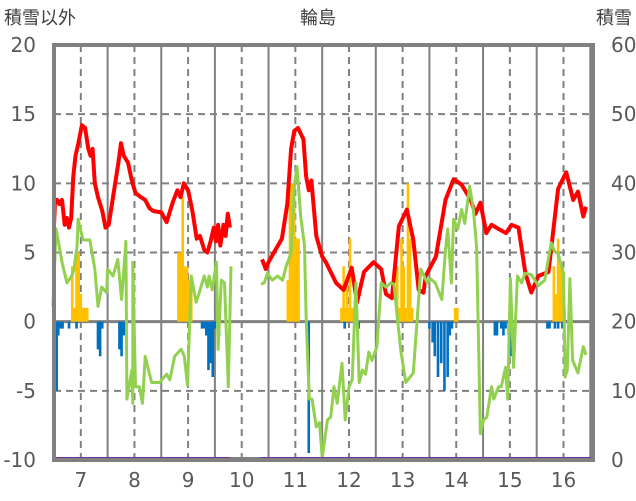  What do you see at coordinates (318, 18) in the screenshot?
I see `chart-title: 輪島` at bounding box center [318, 18].